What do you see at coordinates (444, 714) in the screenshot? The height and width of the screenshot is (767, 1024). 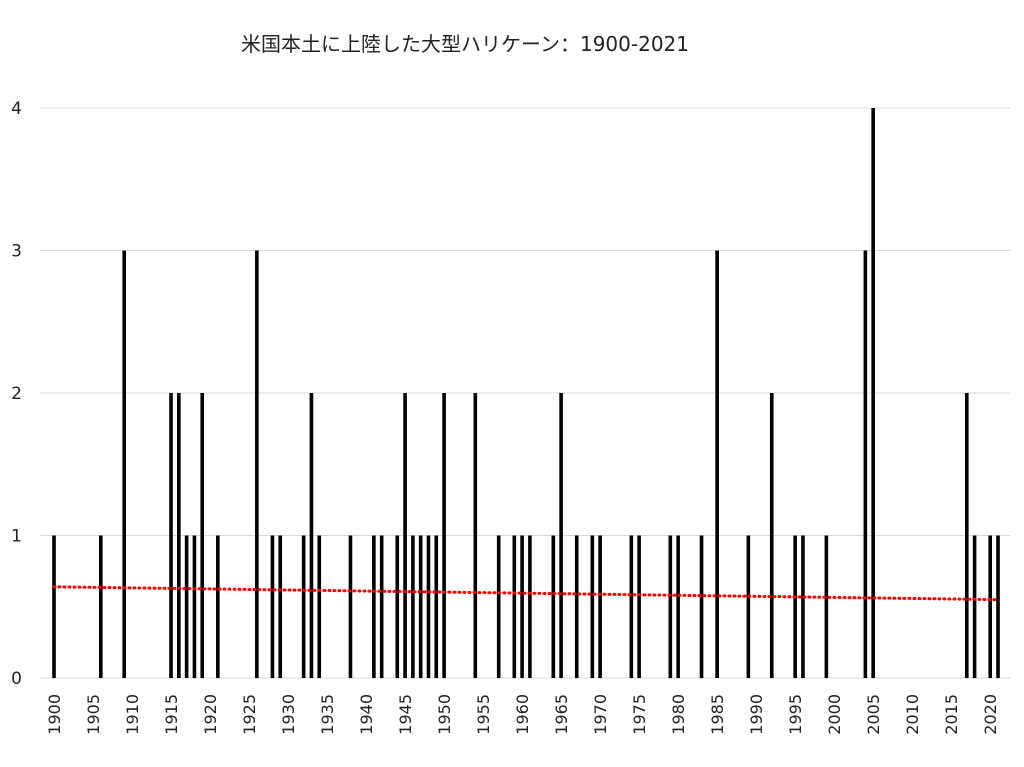 I see `x-tick-label: 1950` at bounding box center [444, 714].